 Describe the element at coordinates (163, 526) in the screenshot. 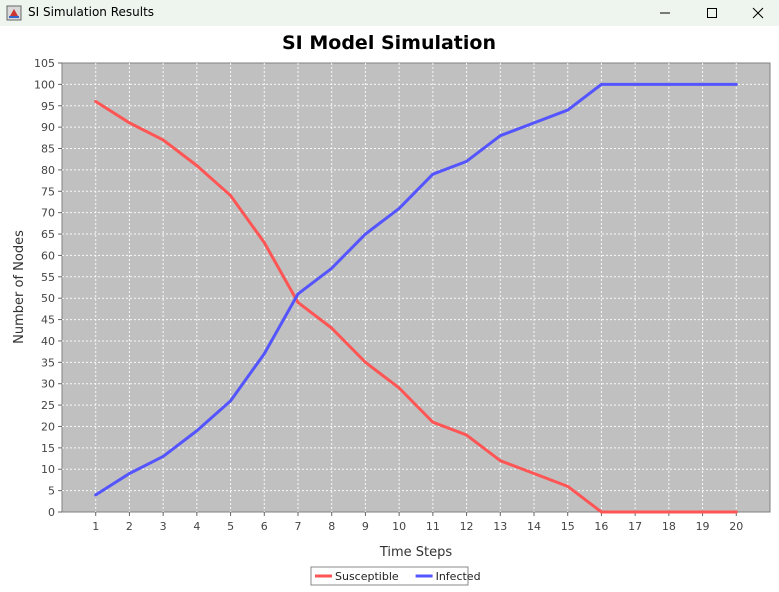

I see `x-tick-label: 3` at that location.